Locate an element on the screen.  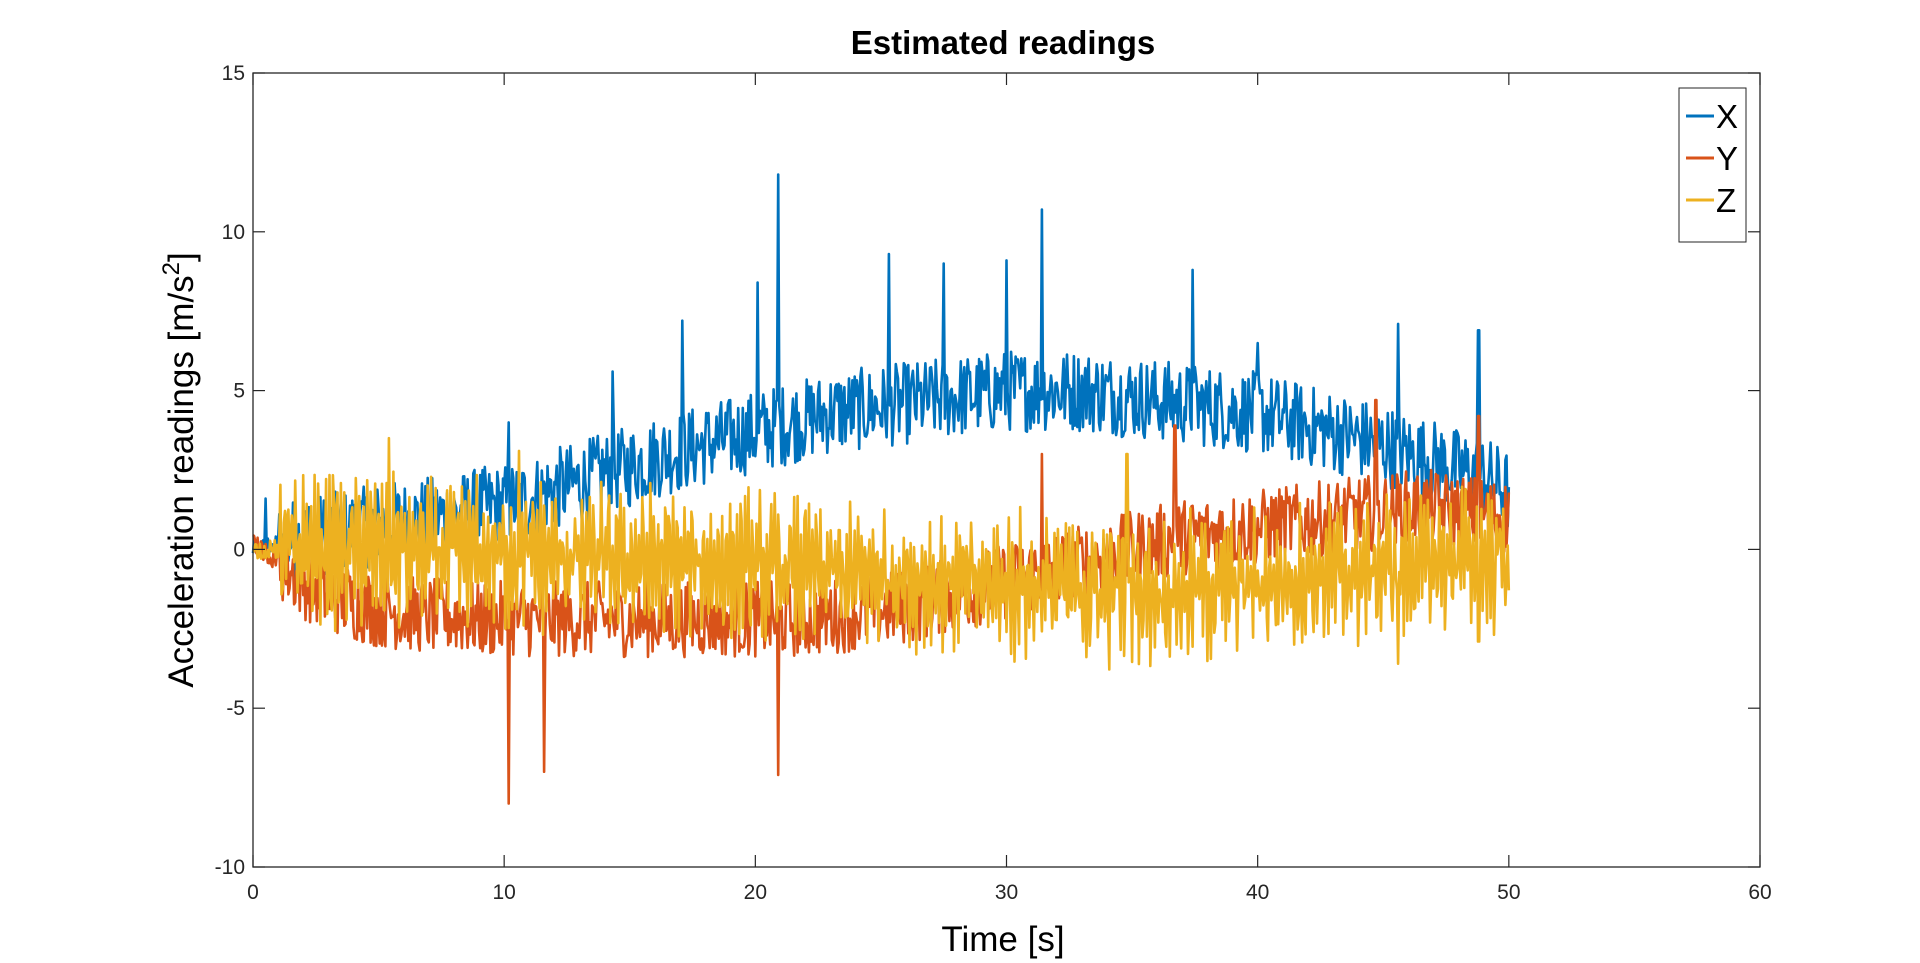
y-axis-label: Acceleration readings [m/s2] is located at coordinates (179, 470).